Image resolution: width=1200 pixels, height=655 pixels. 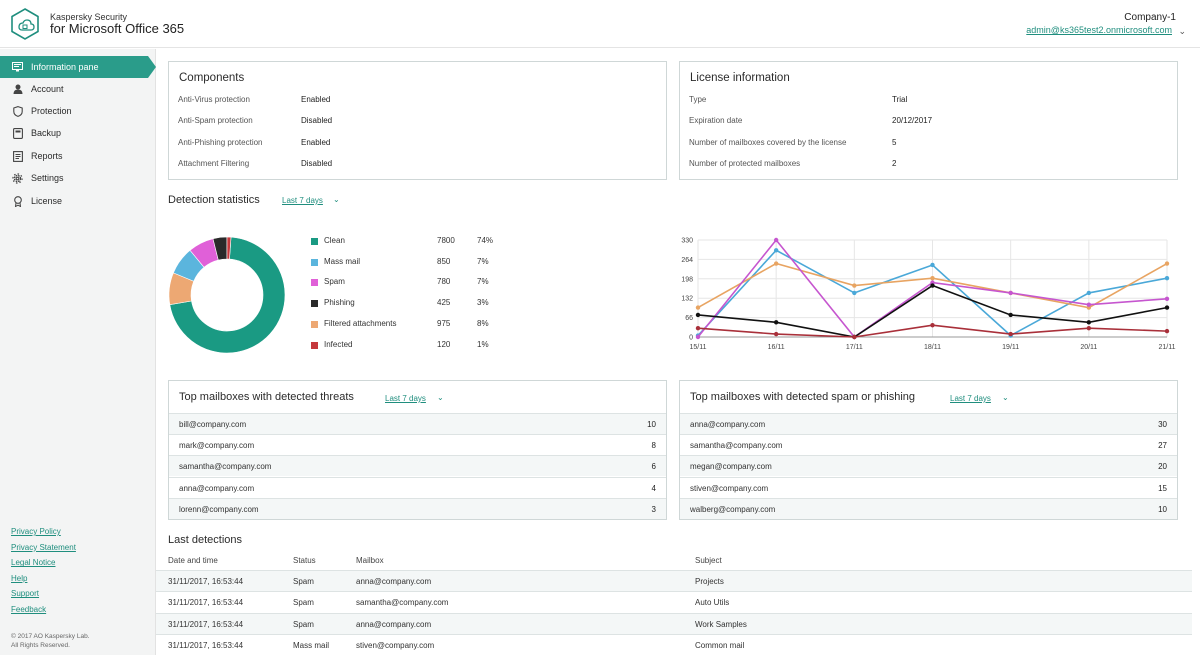 I want to click on feedback-link: Feedback, so click(x=29, y=609).